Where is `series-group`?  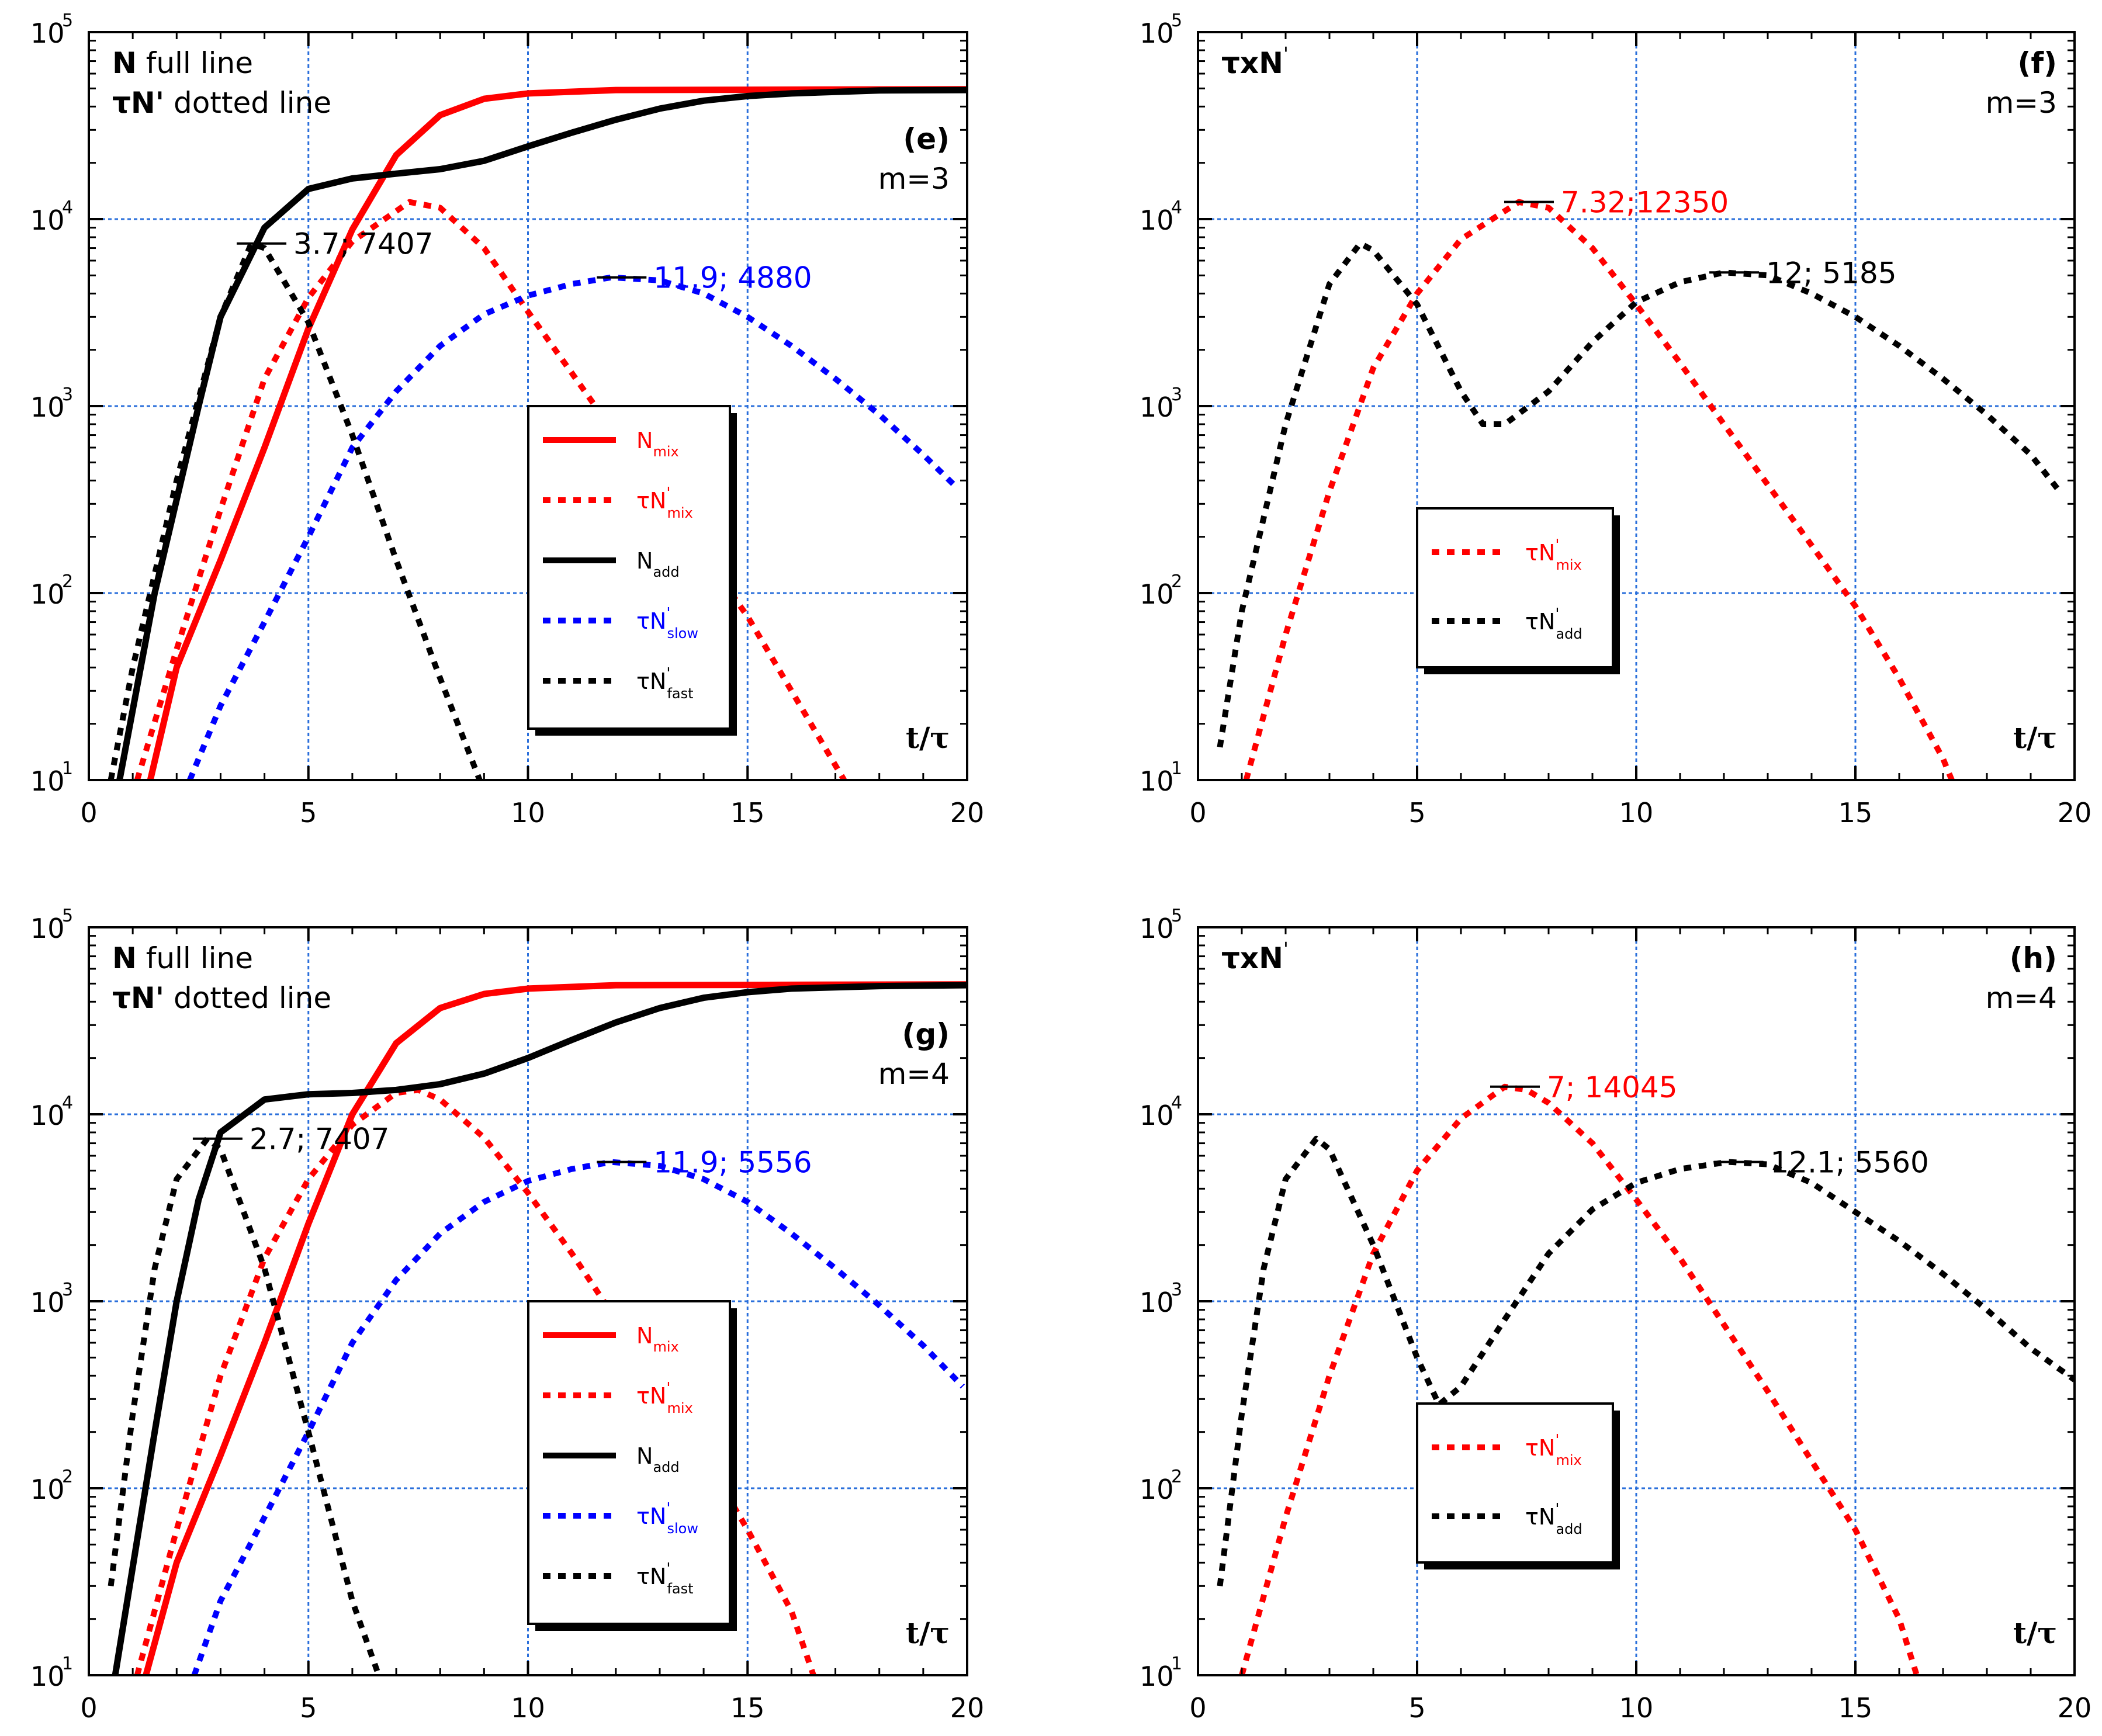
series-group is located at coordinates (1641, 489).